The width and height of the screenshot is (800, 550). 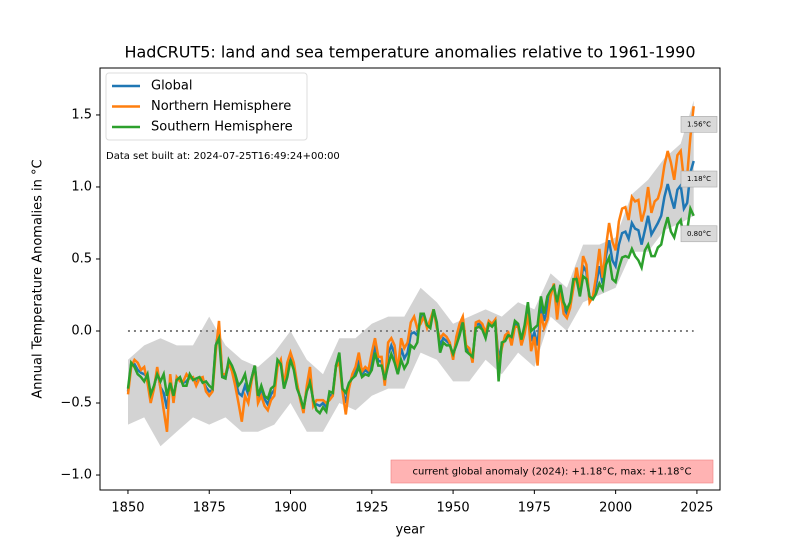 I want to click on x-tick-label: 1950, so click(x=453, y=508).